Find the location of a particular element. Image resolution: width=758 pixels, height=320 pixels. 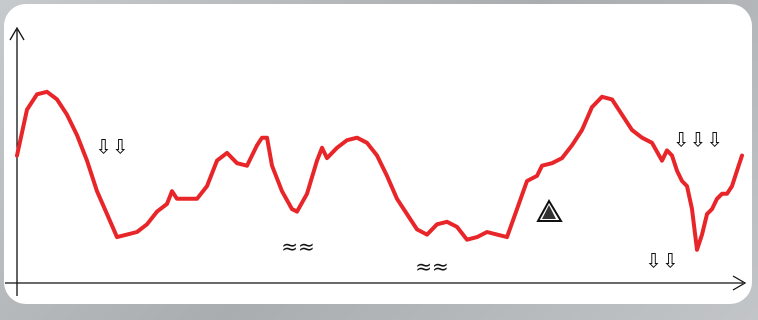

triangle-icon is located at coordinates (549, 210).